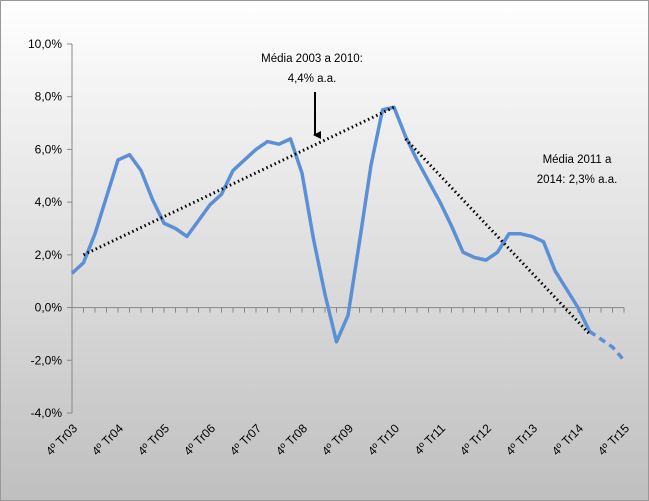 The image size is (649, 501). Describe the element at coordinates (49, 202) in the screenshot. I see `y-tick-label: 4,0%` at that location.